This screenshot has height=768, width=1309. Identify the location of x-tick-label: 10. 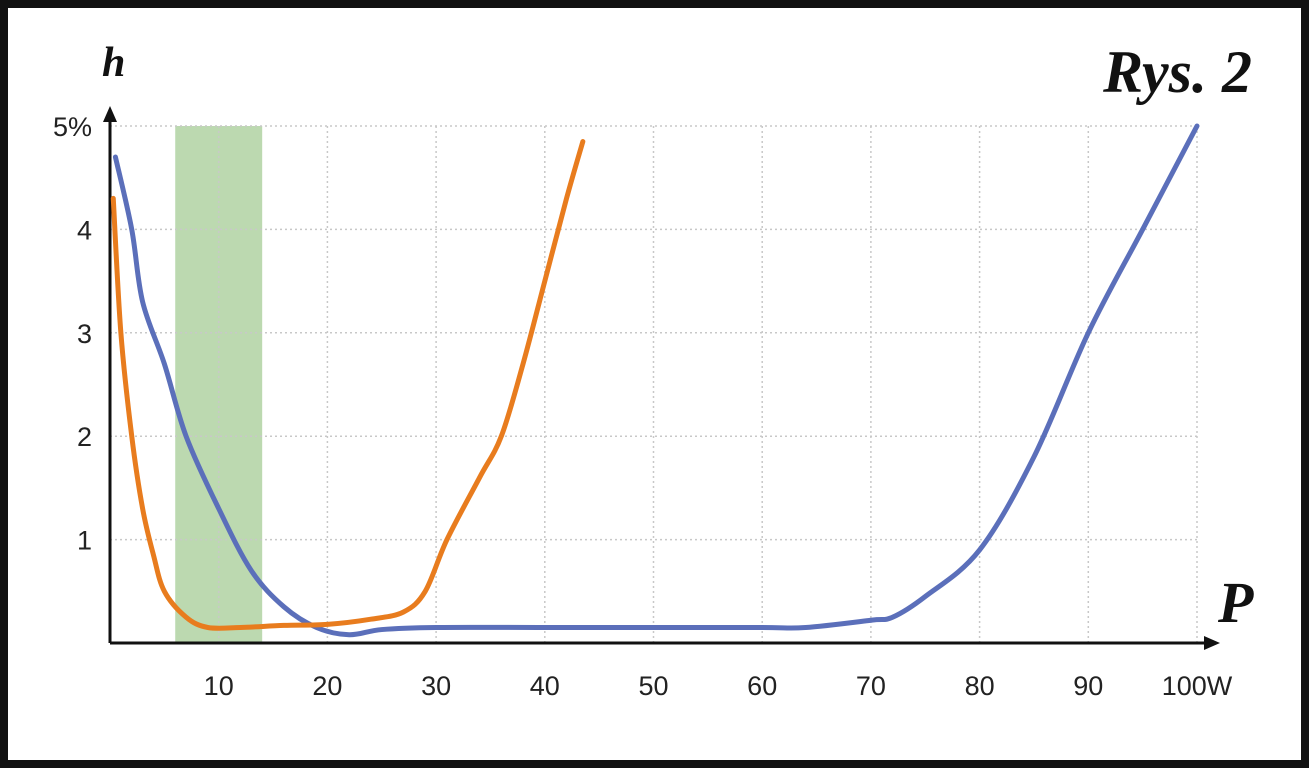
(219, 686).